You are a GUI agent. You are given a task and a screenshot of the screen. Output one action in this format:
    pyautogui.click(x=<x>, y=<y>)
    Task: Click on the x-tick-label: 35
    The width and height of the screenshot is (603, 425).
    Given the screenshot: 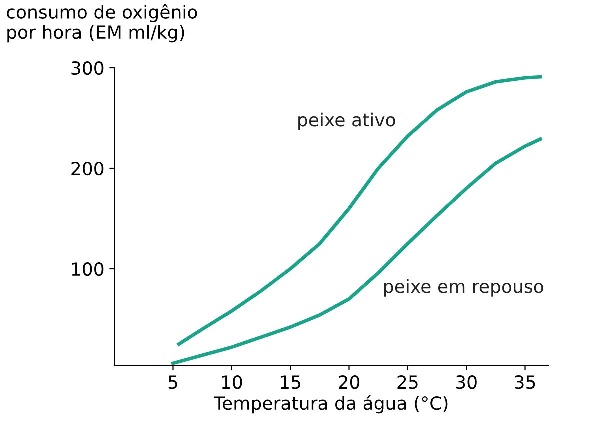 What is the action you would take?
    pyautogui.click(x=525, y=383)
    